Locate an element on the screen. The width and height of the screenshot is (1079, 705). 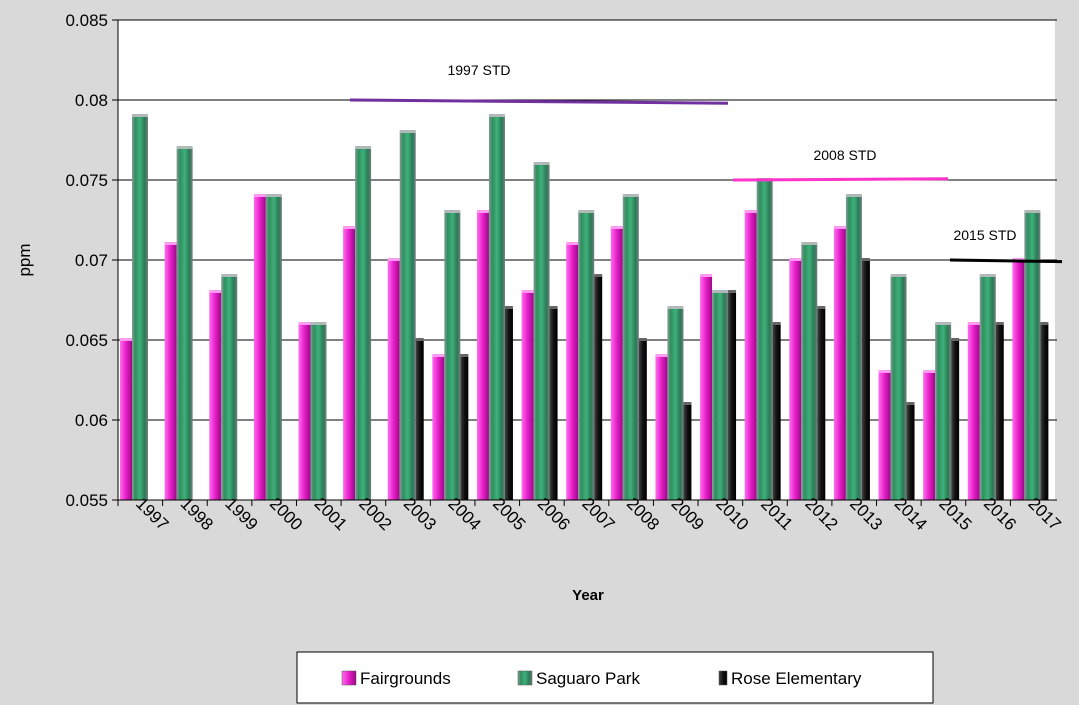
legend-label: Saguaro Park is located at coordinates (588, 678).